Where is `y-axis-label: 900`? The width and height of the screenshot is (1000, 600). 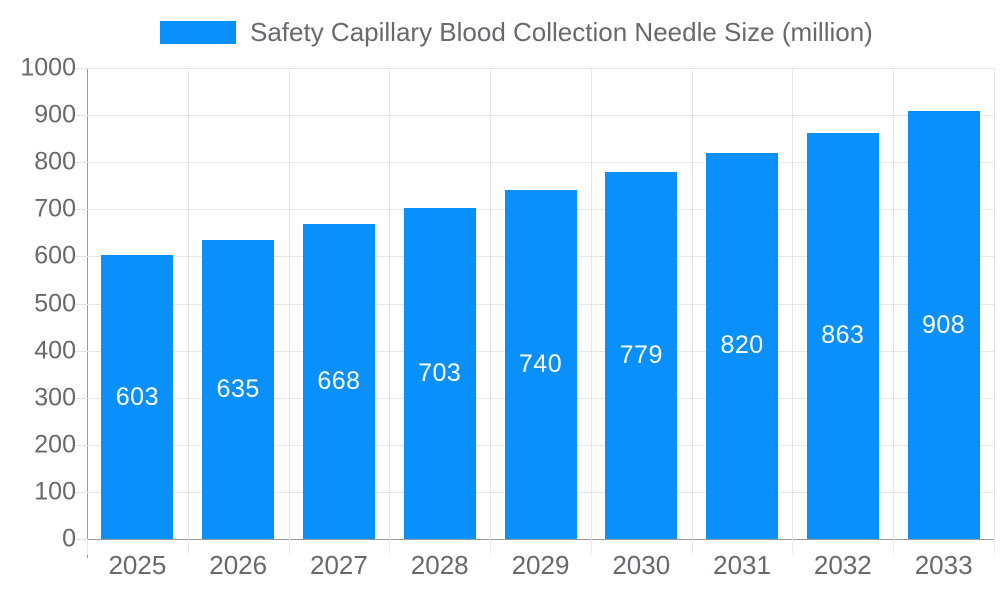
y-axis-label: 900 is located at coordinates (55, 114).